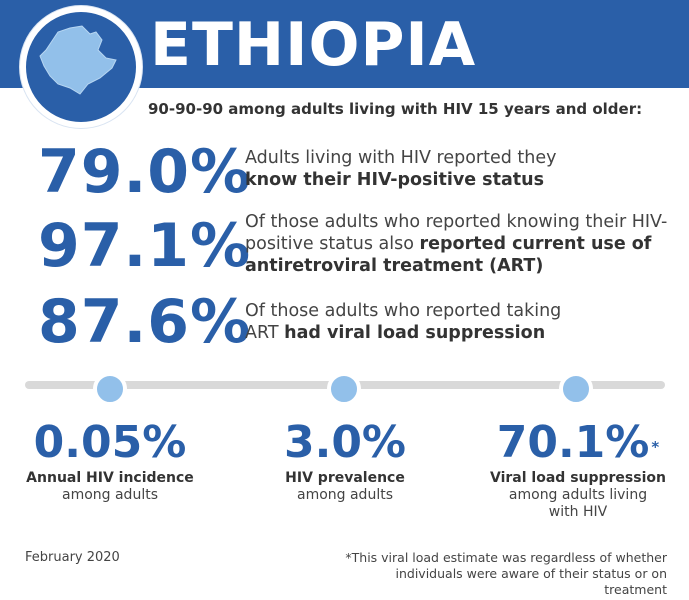 Image resolution: width=689 pixels, height=600 pixels. Describe the element at coordinates (395, 180) in the screenshot. I see `cascade-text-bold: know their HIV-positive status` at that location.